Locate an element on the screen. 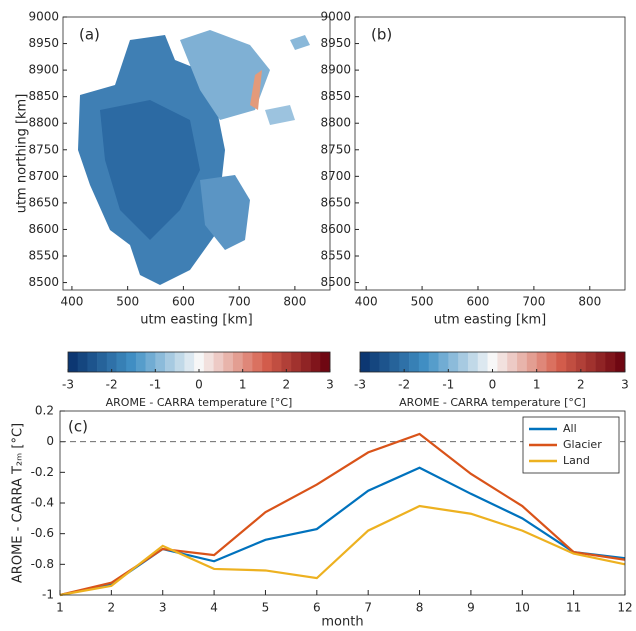  y-tick-label: -0.2 is located at coordinates (42, 472).